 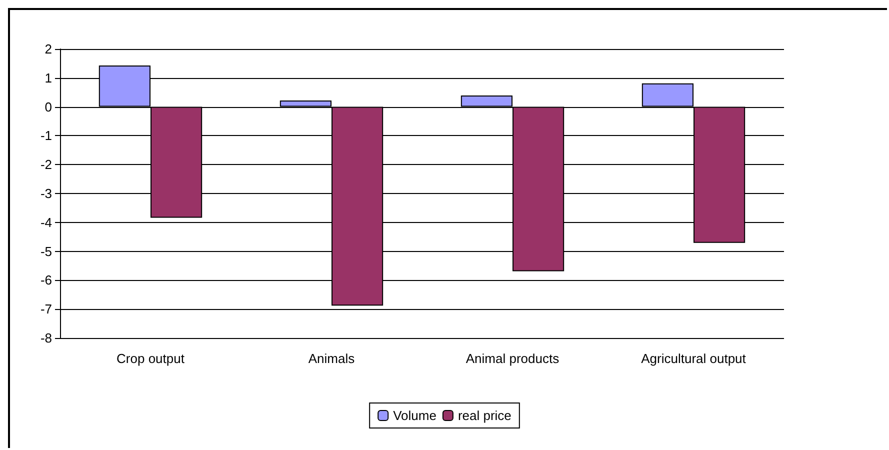 I want to click on y-tick-label: -5, so click(x=46, y=251).